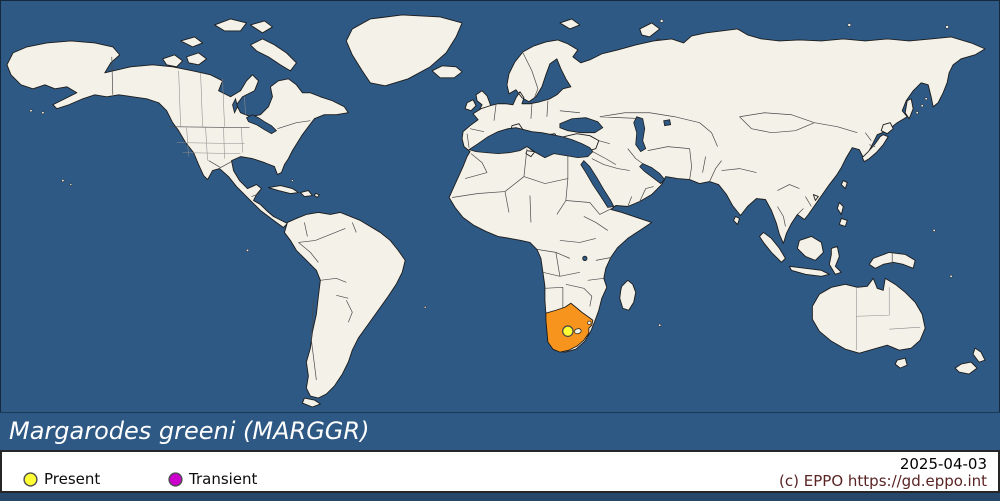  I want to click on eswatini, so click(589, 322).